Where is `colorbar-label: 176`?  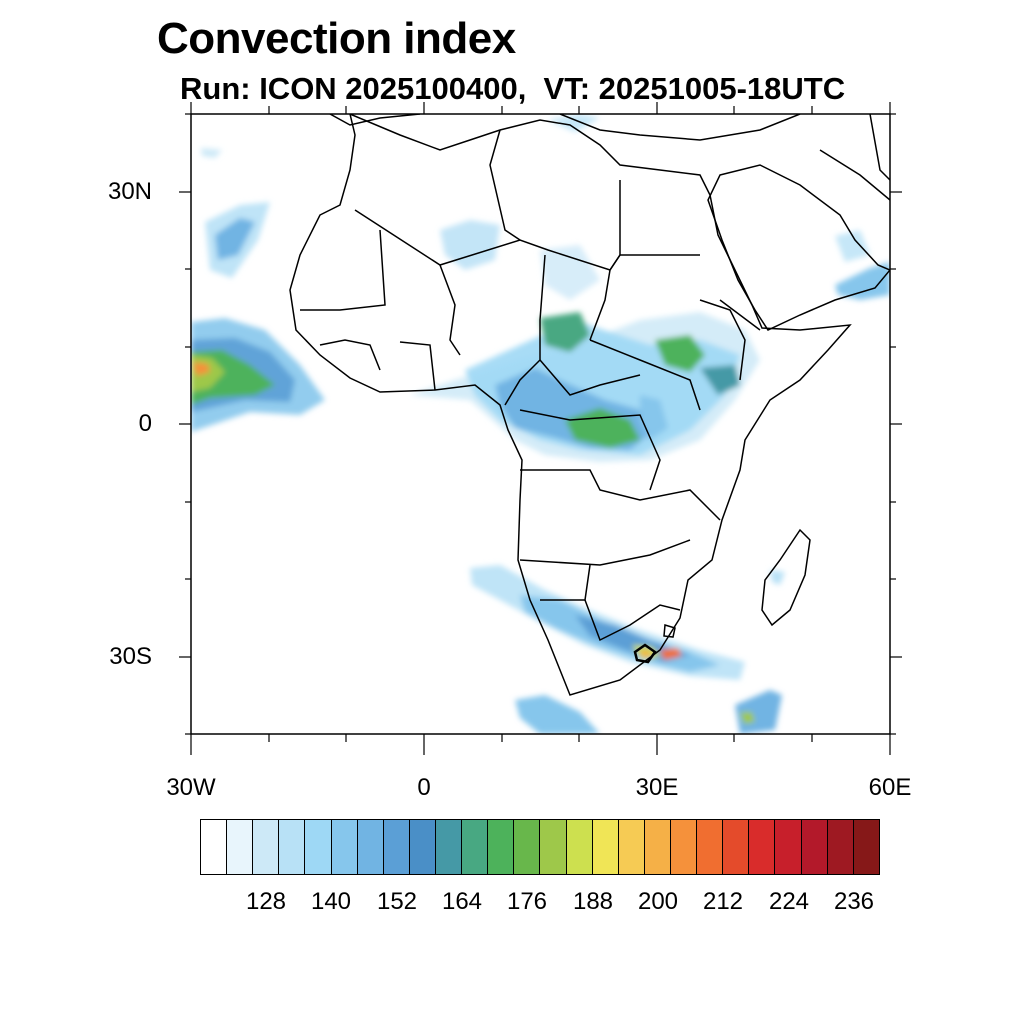
colorbar-label: 176 is located at coordinates (527, 901).